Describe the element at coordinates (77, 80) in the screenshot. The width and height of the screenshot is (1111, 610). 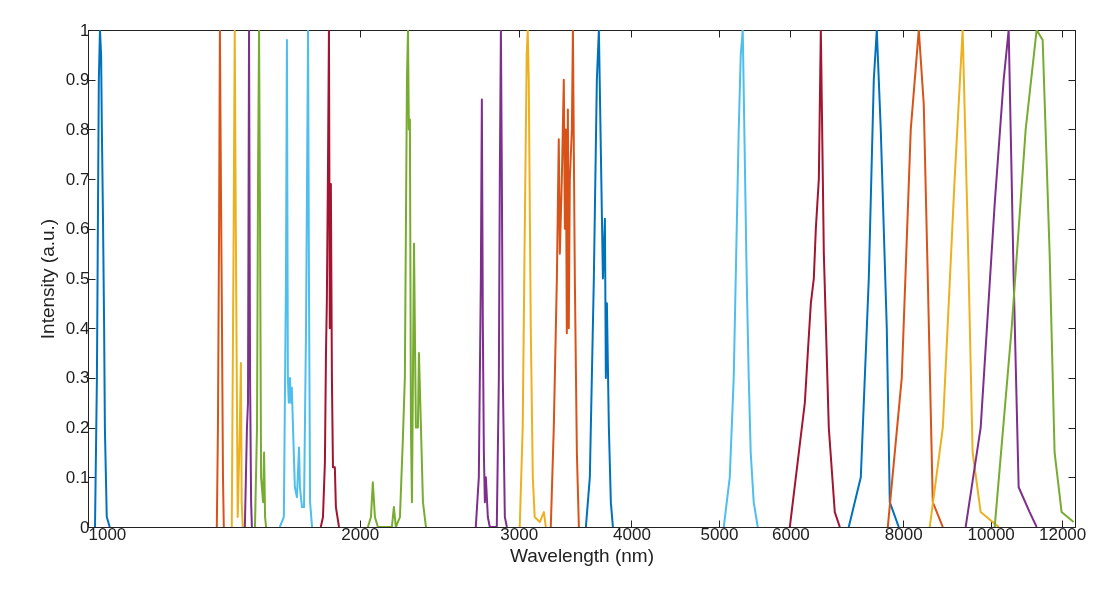
I see `y-tick-label: 0.9` at that location.